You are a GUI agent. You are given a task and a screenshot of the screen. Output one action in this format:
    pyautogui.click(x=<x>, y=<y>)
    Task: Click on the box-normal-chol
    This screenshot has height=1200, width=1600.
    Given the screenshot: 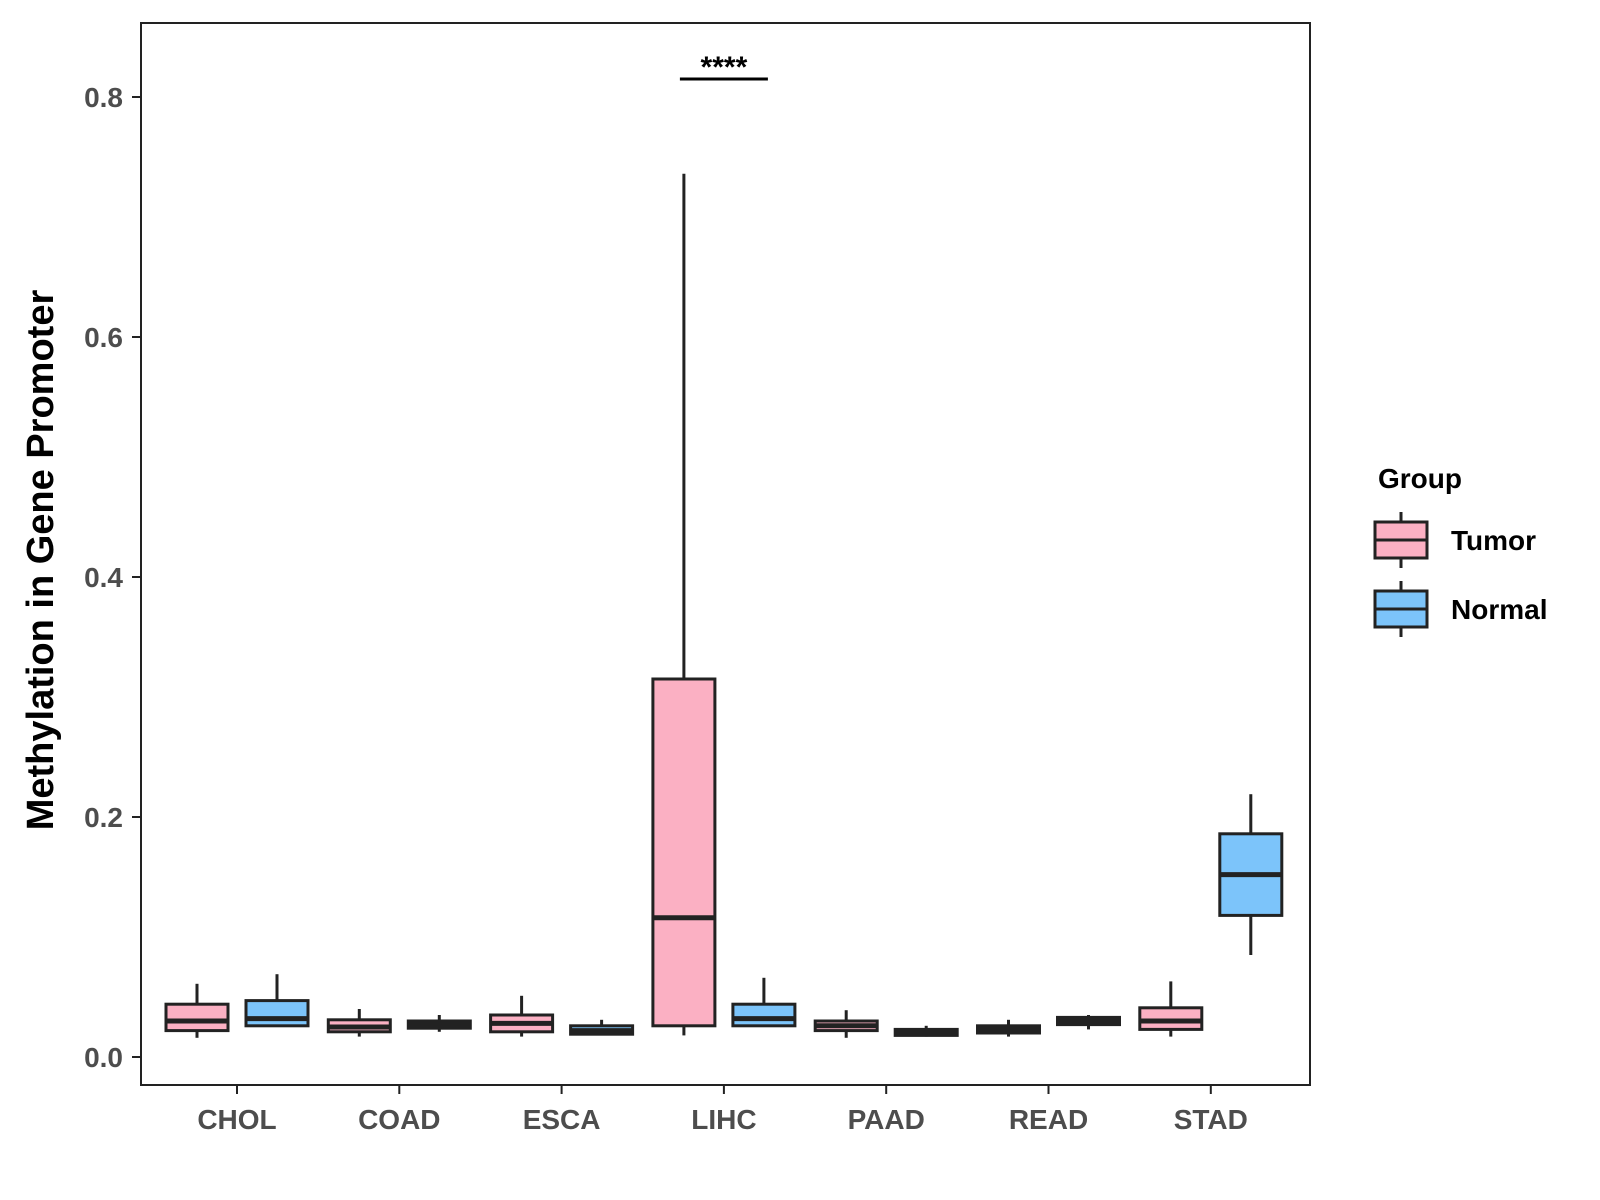 What is the action you would take?
    pyautogui.click(x=277, y=1001)
    